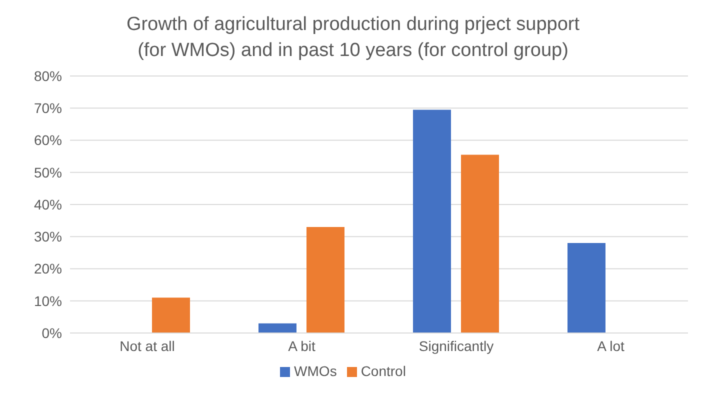 This screenshot has width=702, height=401. I want to click on y-tick-label: 40%, so click(48, 204).